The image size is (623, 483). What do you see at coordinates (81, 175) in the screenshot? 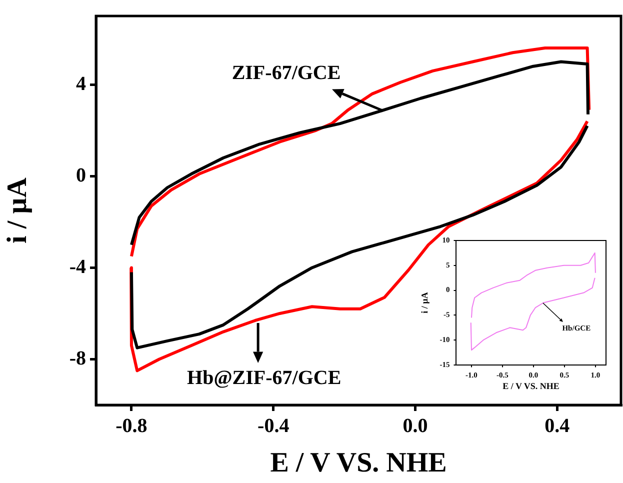
I see `y-tick-label: 0` at bounding box center [81, 175].